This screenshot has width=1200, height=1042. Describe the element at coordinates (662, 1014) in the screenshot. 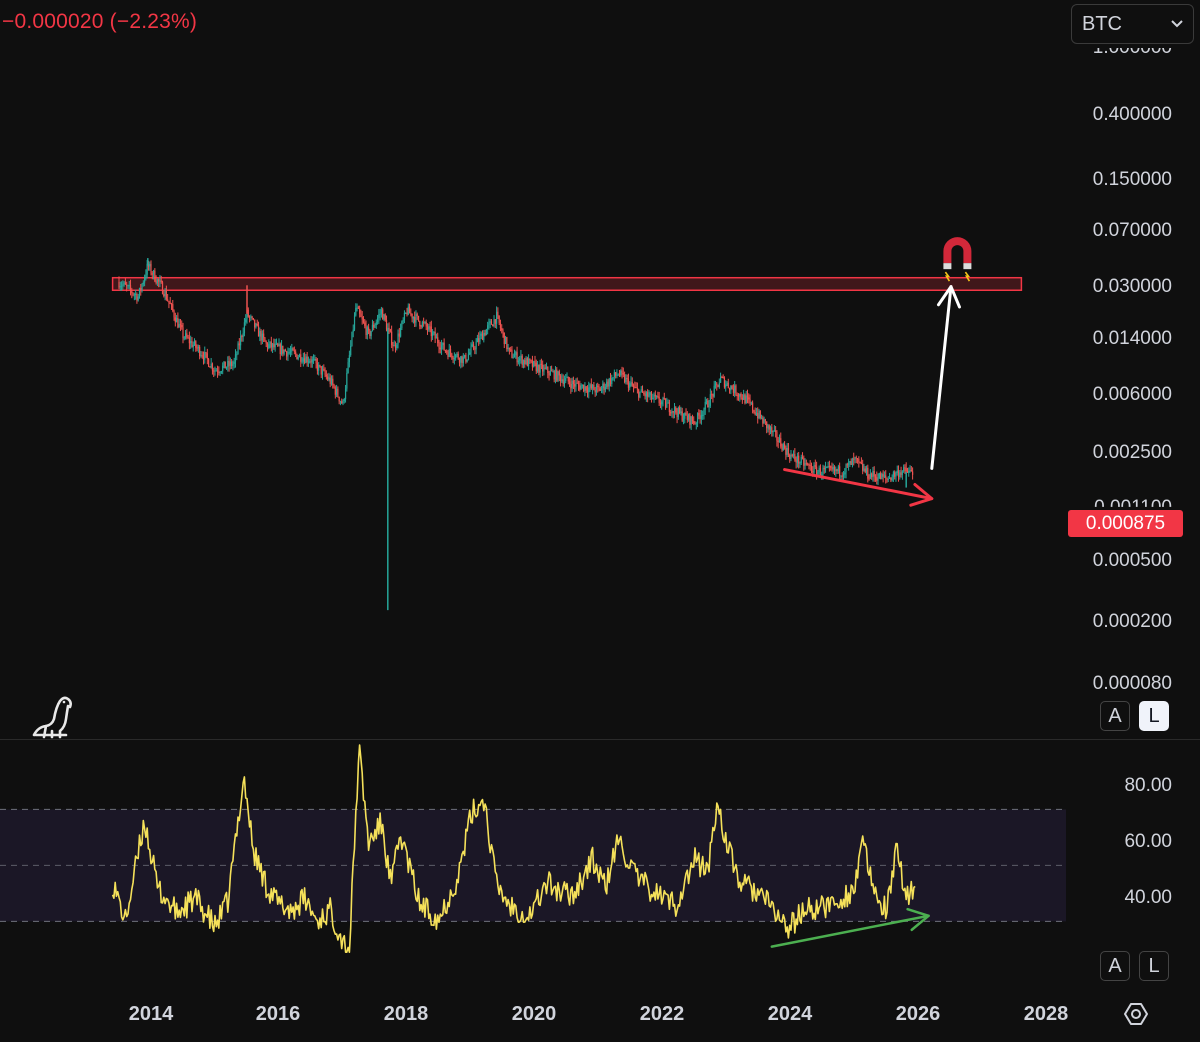

I see `time-axis-label: 2022` at that location.